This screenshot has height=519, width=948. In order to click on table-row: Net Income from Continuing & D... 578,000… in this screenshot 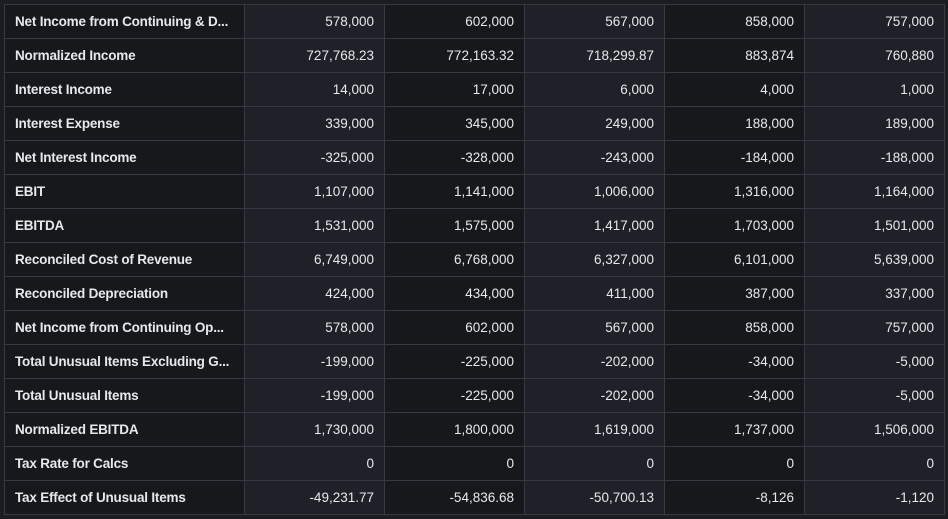, I will do `click(474, 21)`.